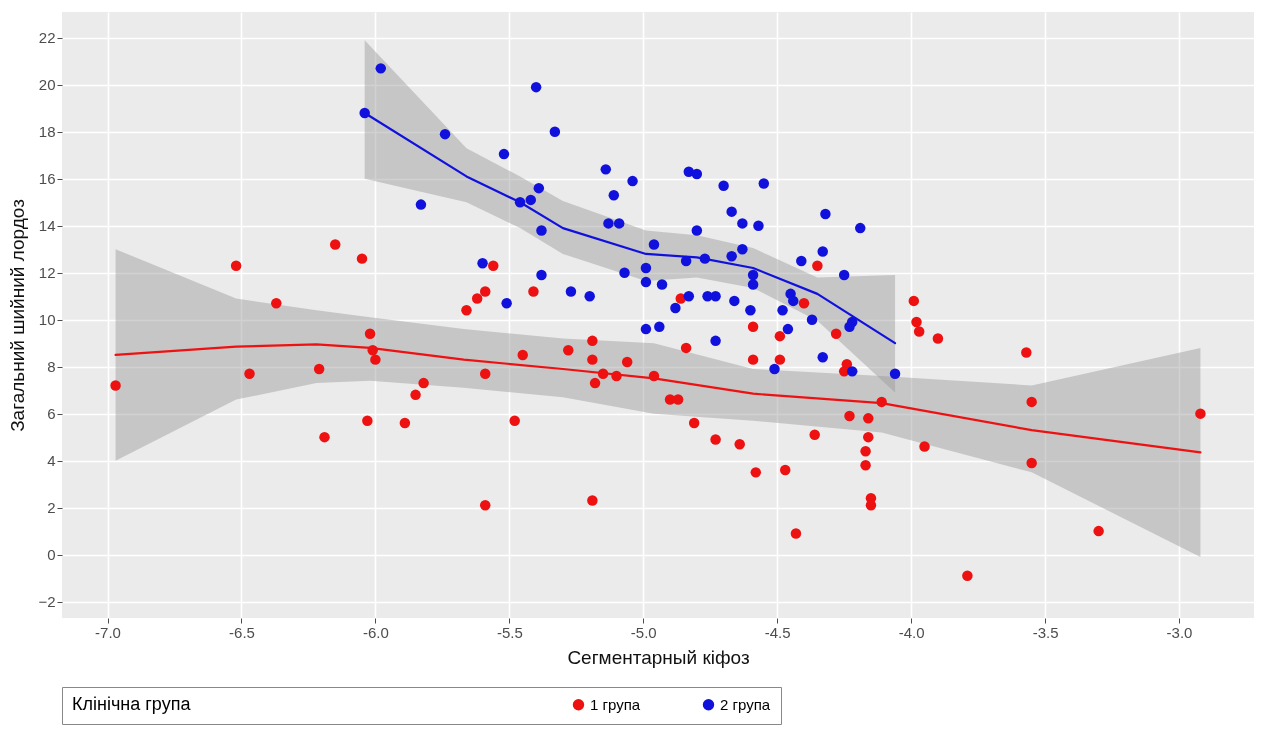 The width and height of the screenshot is (1282, 742). What do you see at coordinates (745, 704) in the screenshot?
I see `legend-label: 2 група` at bounding box center [745, 704].